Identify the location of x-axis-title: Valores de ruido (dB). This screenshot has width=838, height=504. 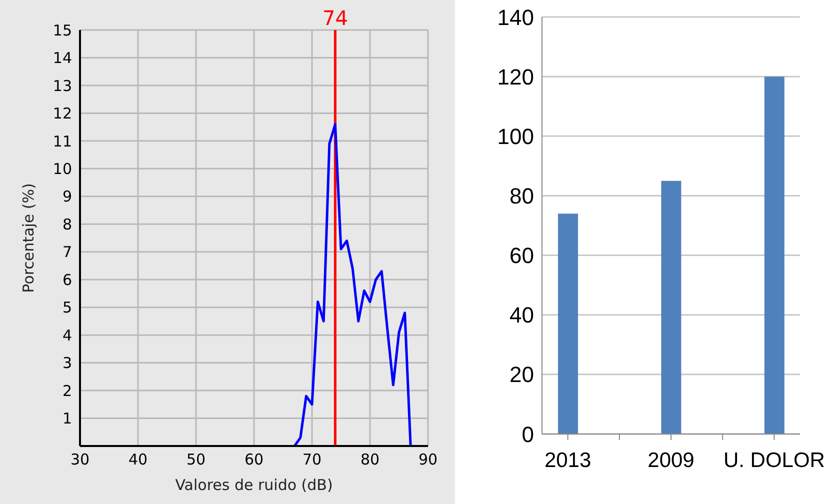
(254, 485).